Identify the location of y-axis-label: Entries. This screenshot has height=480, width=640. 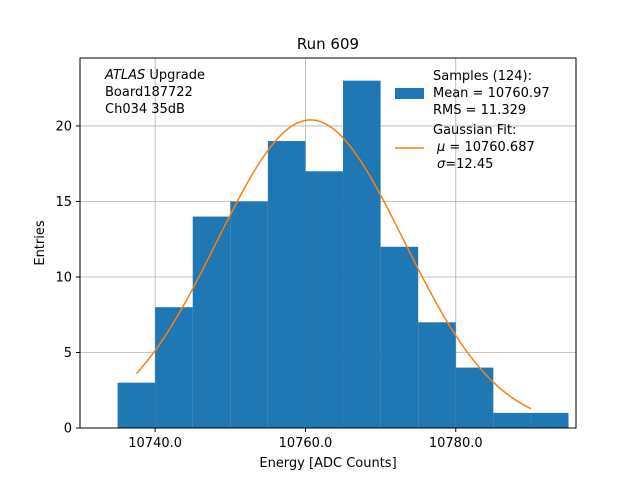
(40, 243).